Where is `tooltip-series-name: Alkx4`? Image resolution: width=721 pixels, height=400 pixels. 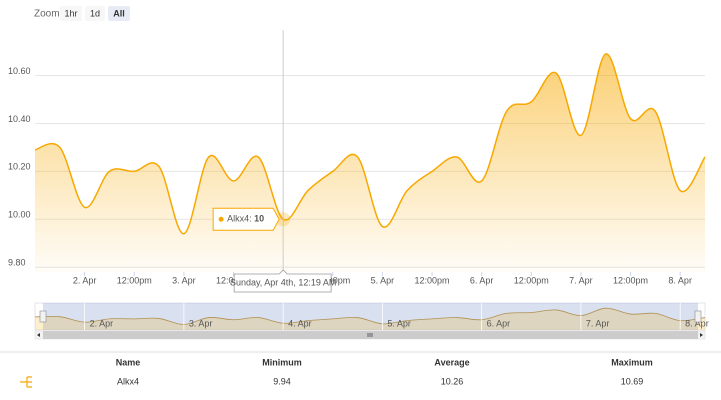 tooltip-series-name: Alkx4 is located at coordinates (238, 219).